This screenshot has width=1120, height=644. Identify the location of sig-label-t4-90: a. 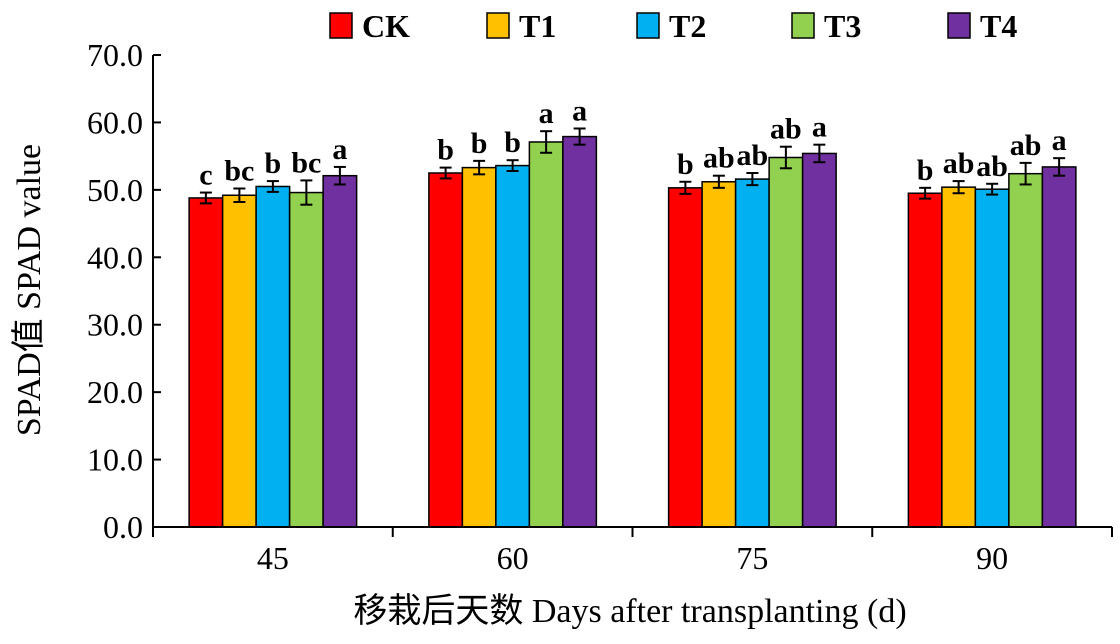
(1059, 140).